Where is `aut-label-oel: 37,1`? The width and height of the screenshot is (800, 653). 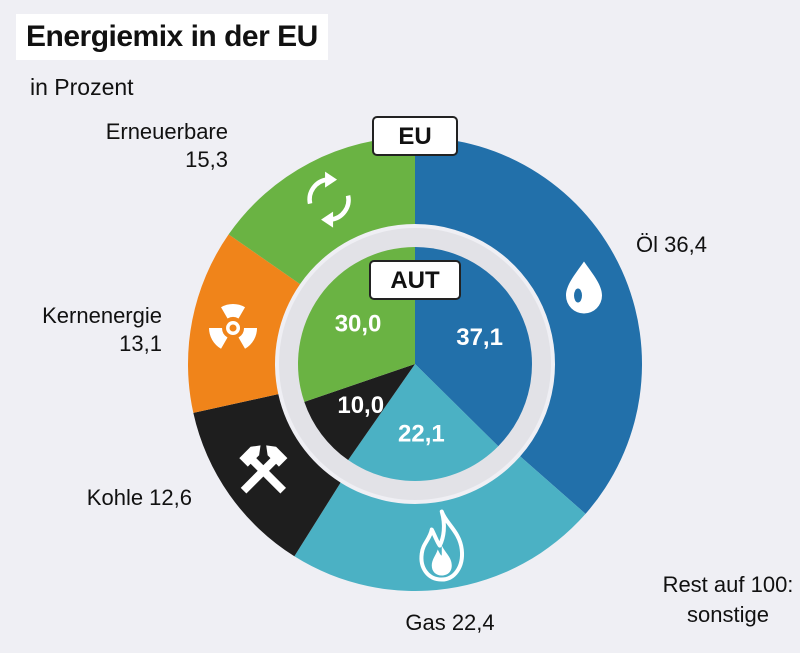 aut-label-oel: 37,1 is located at coordinates (479, 337).